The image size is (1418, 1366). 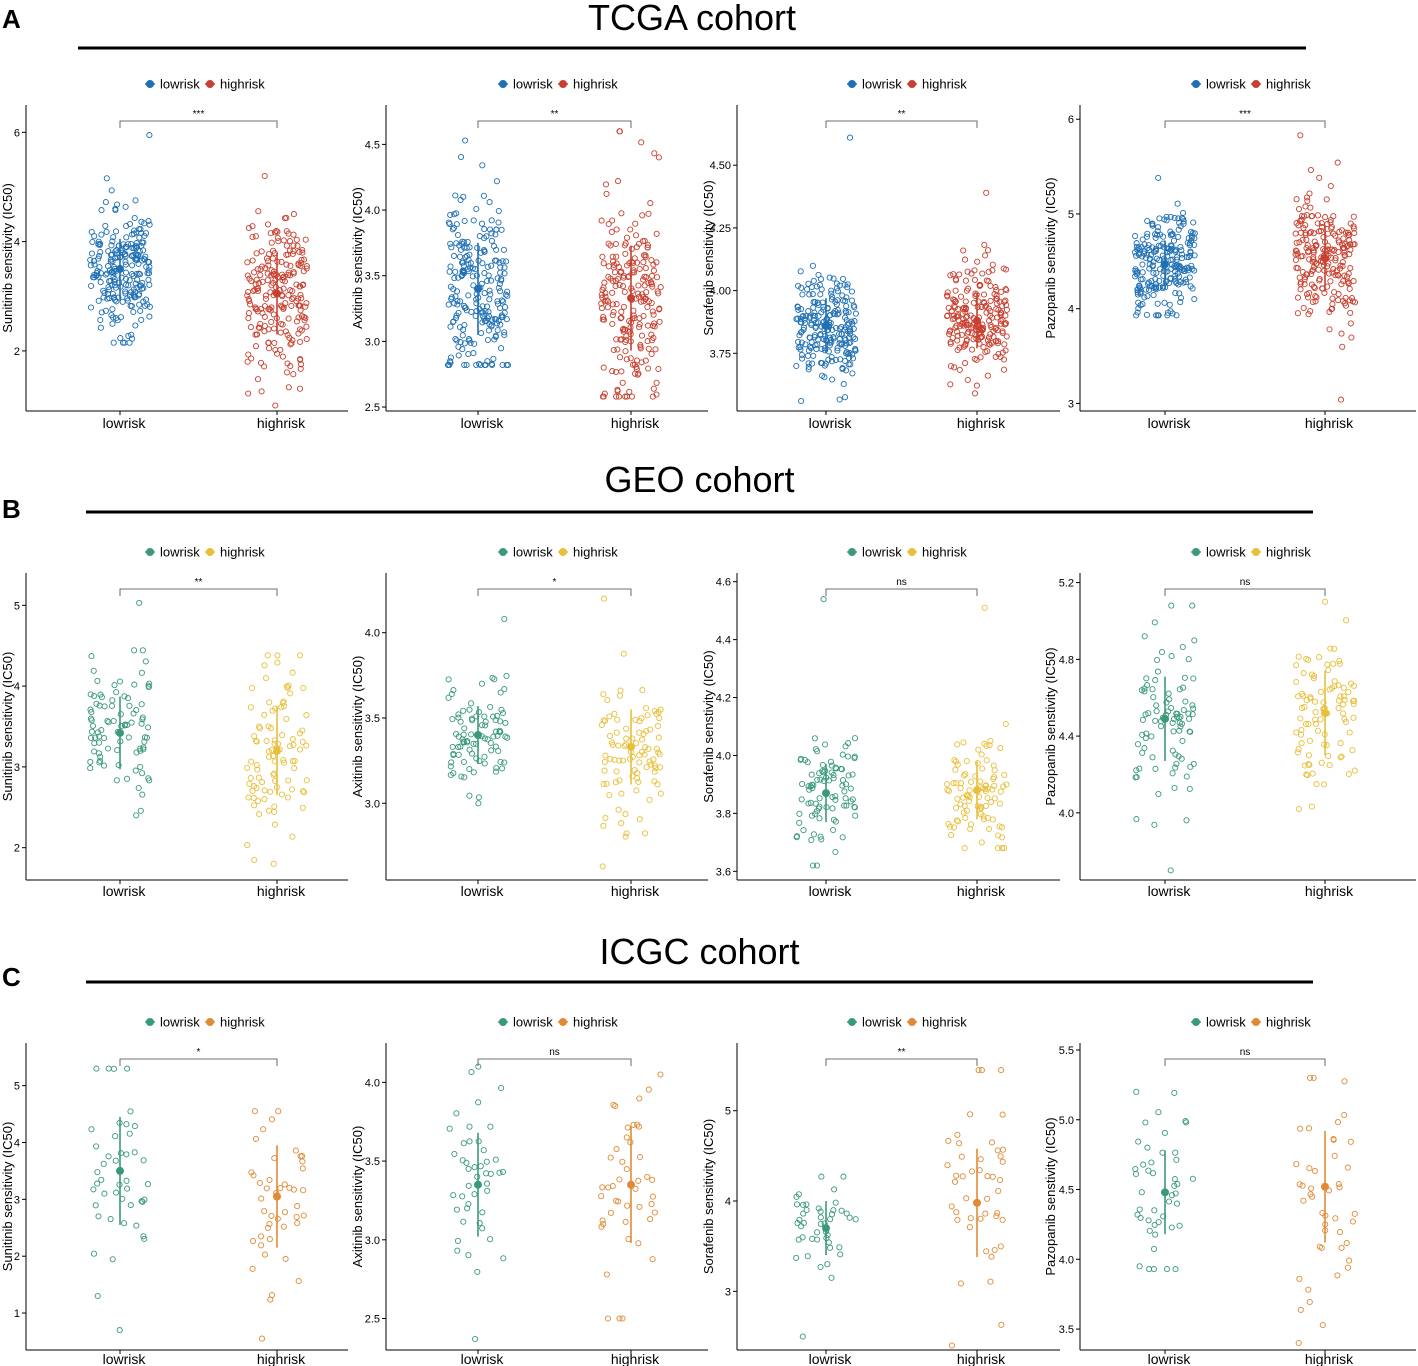 What do you see at coordinates (977, 790) in the screenshot?
I see `mean-point-highrisk` at bounding box center [977, 790].